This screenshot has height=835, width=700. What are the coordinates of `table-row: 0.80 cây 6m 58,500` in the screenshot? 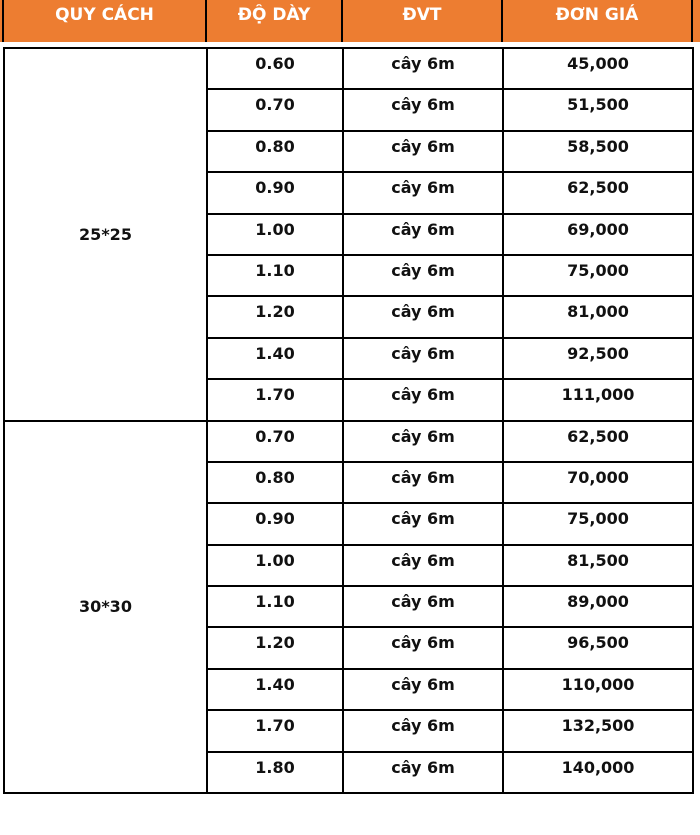 It's located at (349, 151).